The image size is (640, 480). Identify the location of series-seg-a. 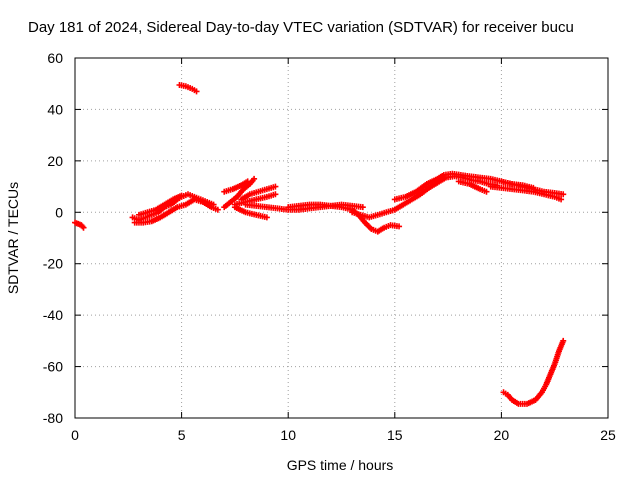
(79, 225).